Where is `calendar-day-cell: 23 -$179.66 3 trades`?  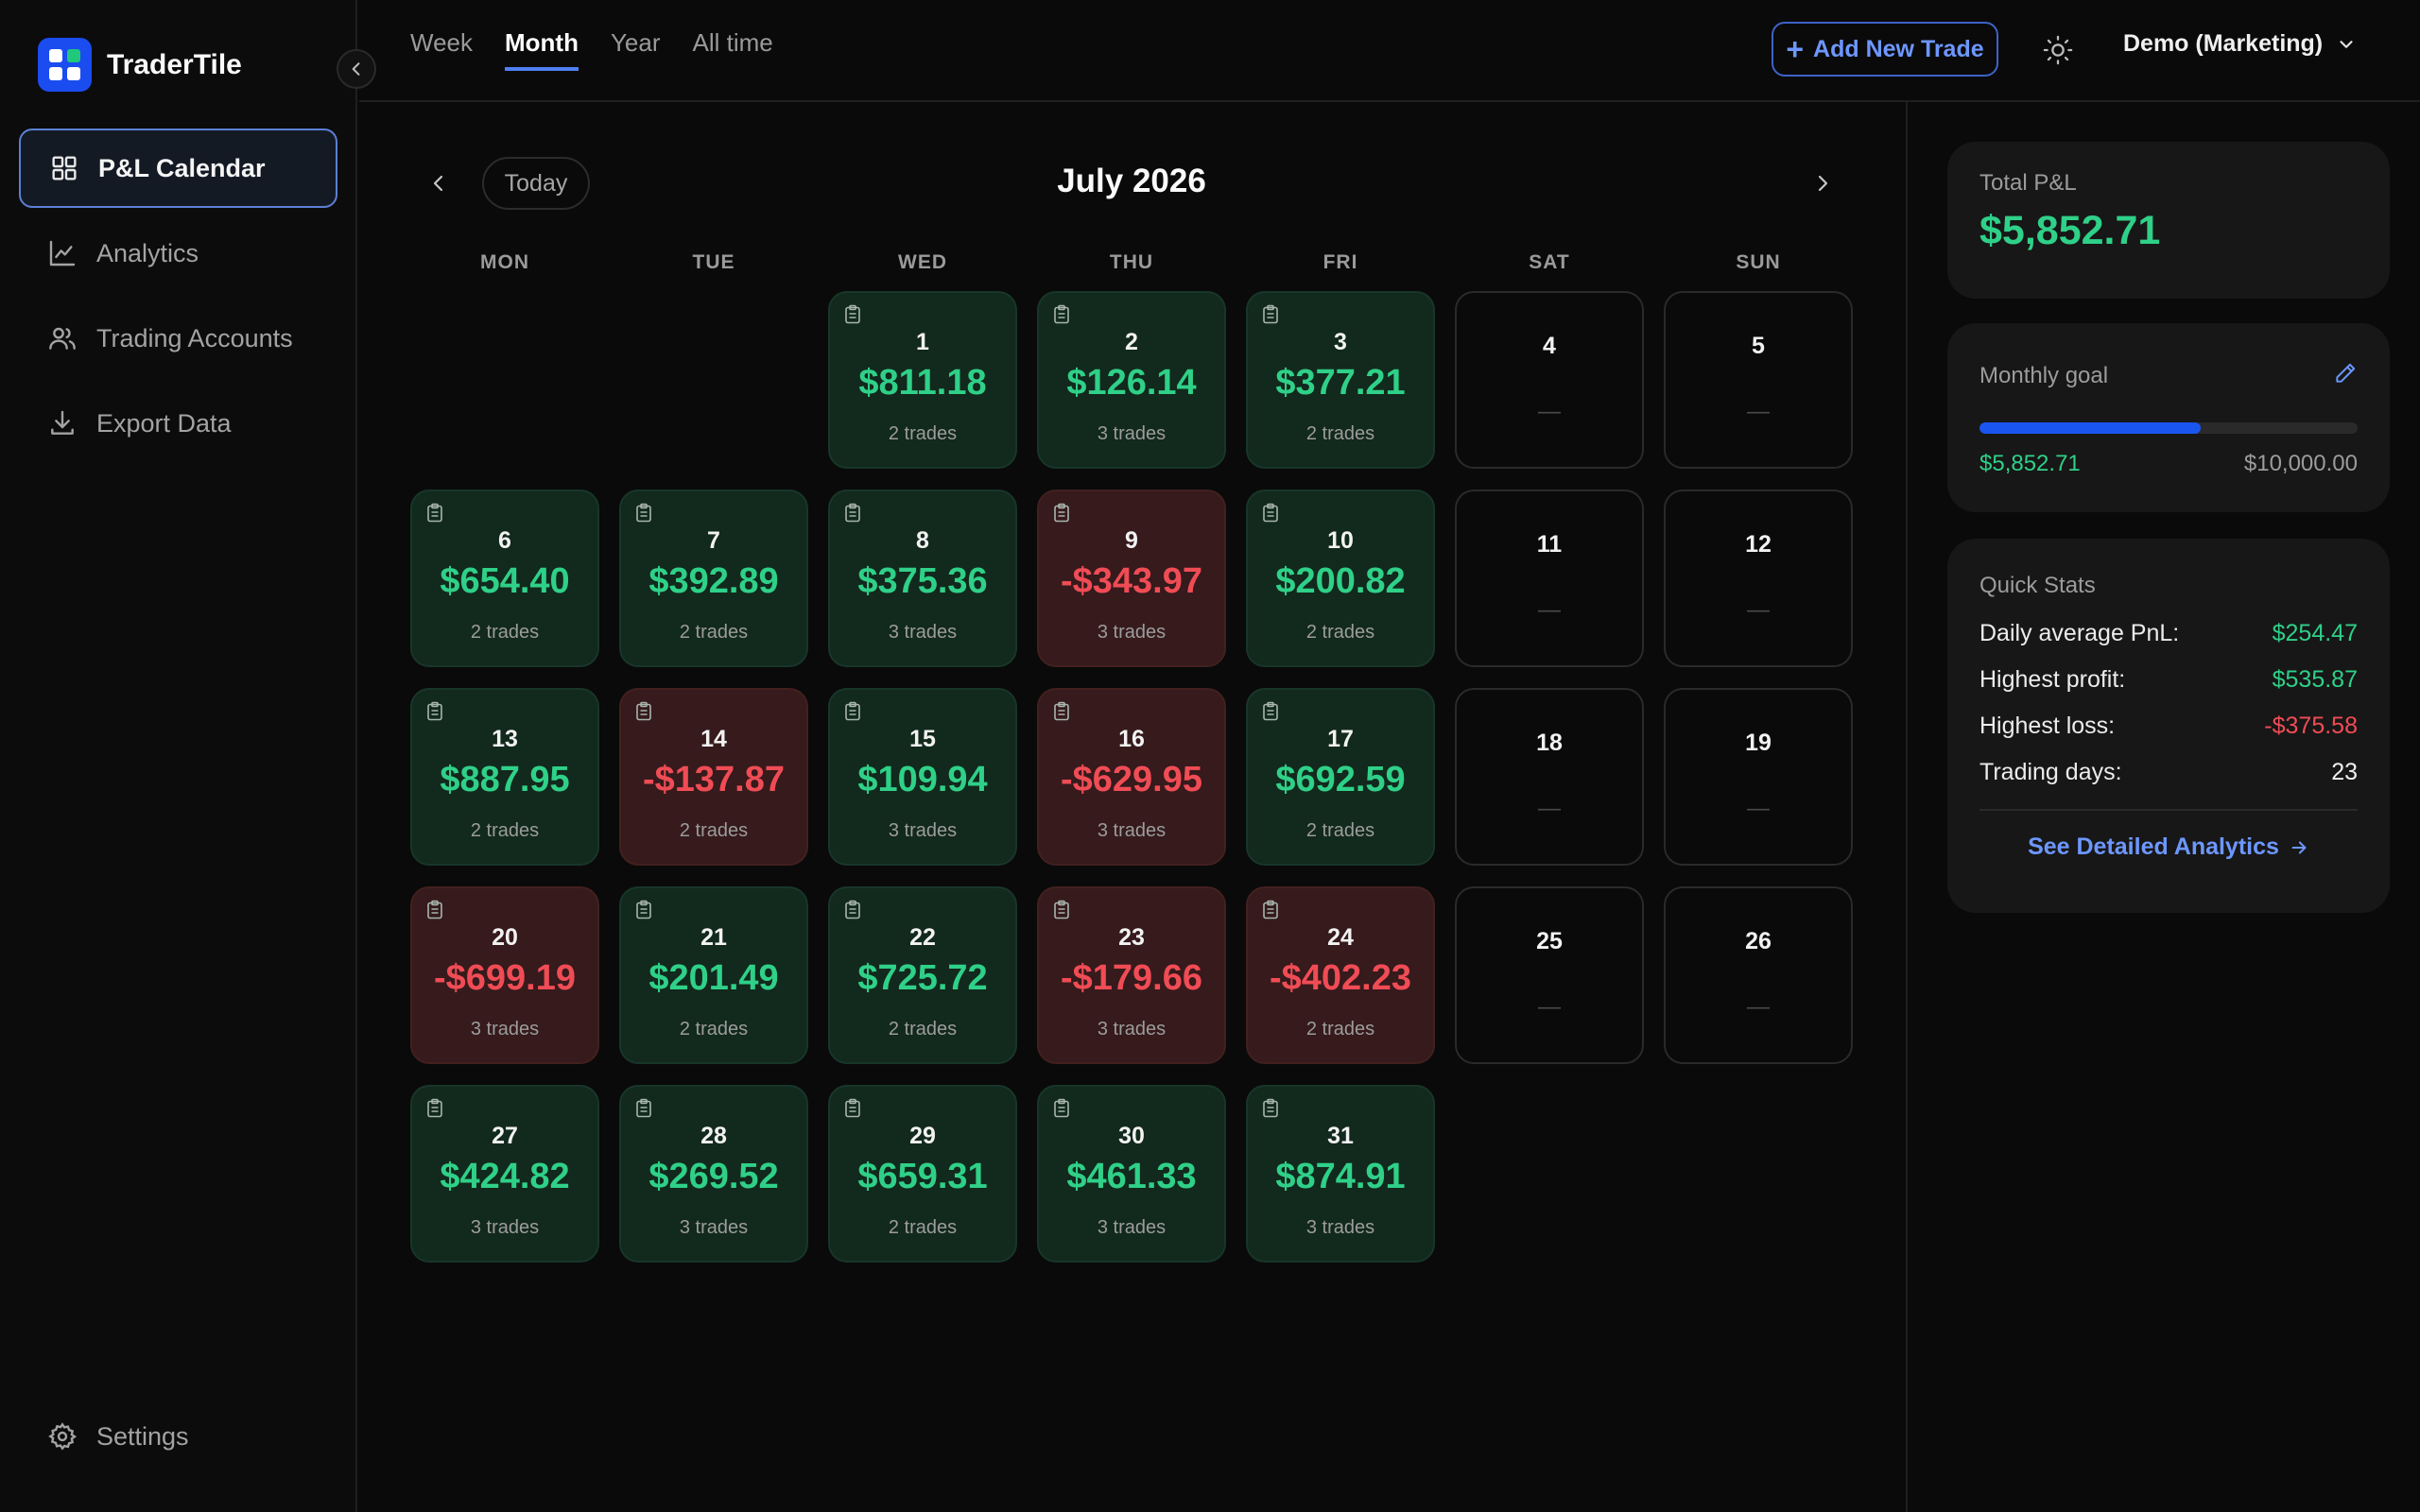 calendar-day-cell: 23 -$179.66 3 trades is located at coordinates (1131, 975).